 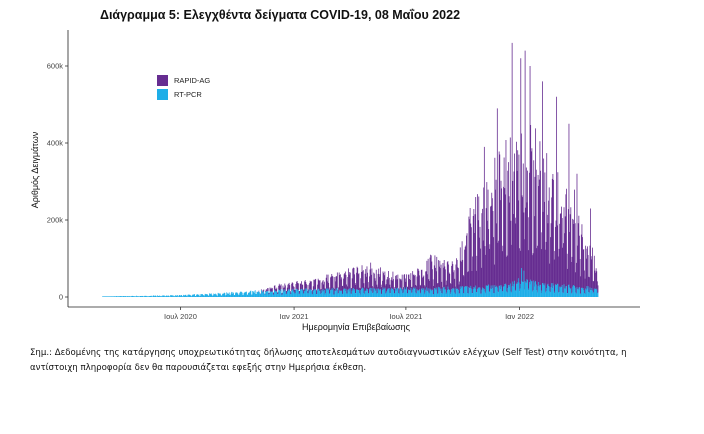 What do you see at coordinates (35, 169) in the screenshot?
I see `y-axis-label: Αριθμός Δειγμάτων` at bounding box center [35, 169].